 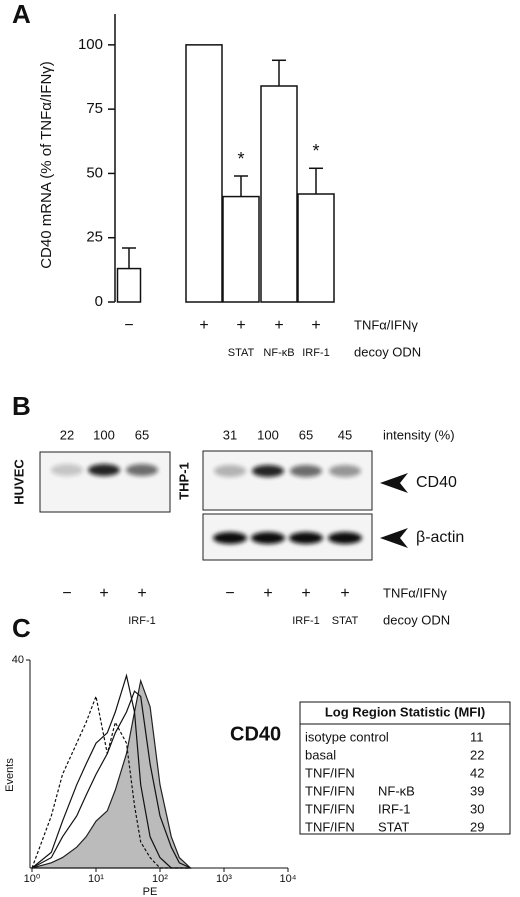 What do you see at coordinates (288, 879) in the screenshot?
I see `x-tick-label: 10⁴` at bounding box center [288, 879].